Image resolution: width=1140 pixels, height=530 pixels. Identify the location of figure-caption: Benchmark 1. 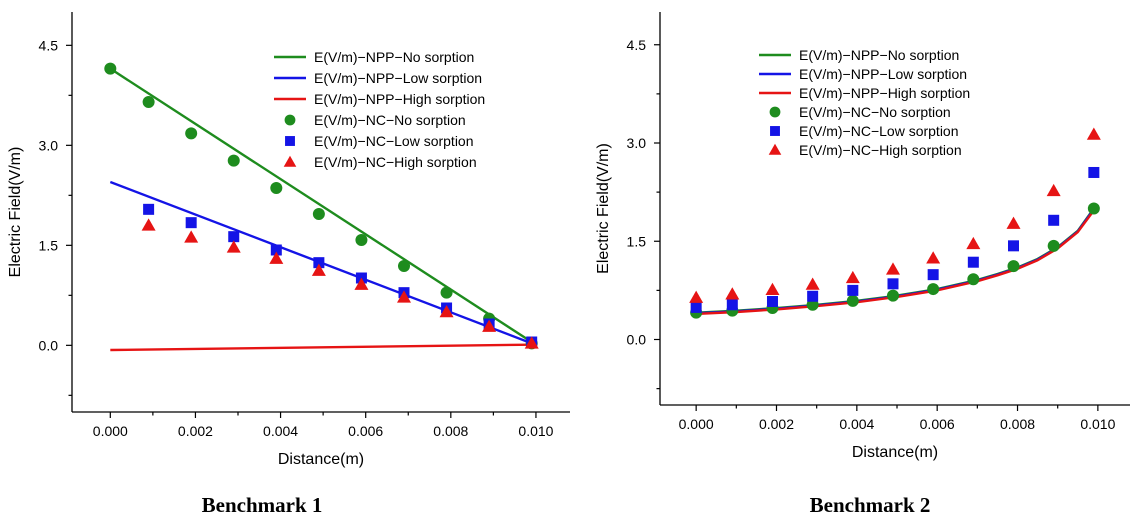
(262, 505).